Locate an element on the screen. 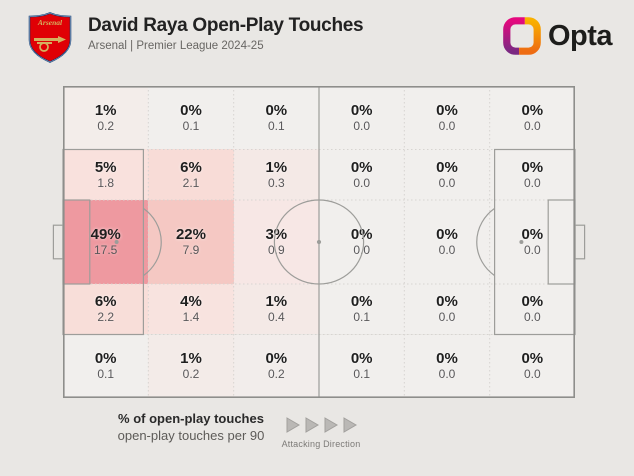  pitch-zone: 1% 0.3 is located at coordinates (276, 174).